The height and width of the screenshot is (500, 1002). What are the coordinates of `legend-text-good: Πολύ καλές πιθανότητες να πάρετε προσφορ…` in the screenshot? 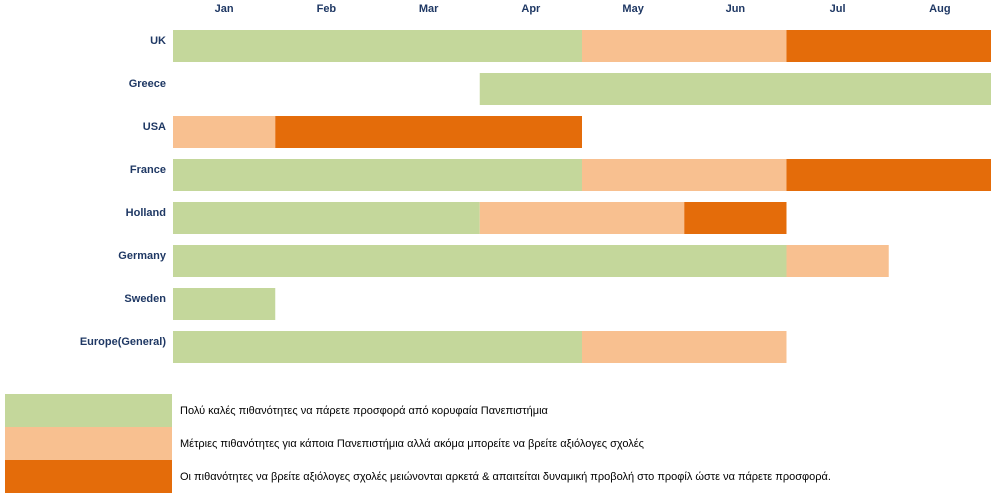 It's located at (364, 410).